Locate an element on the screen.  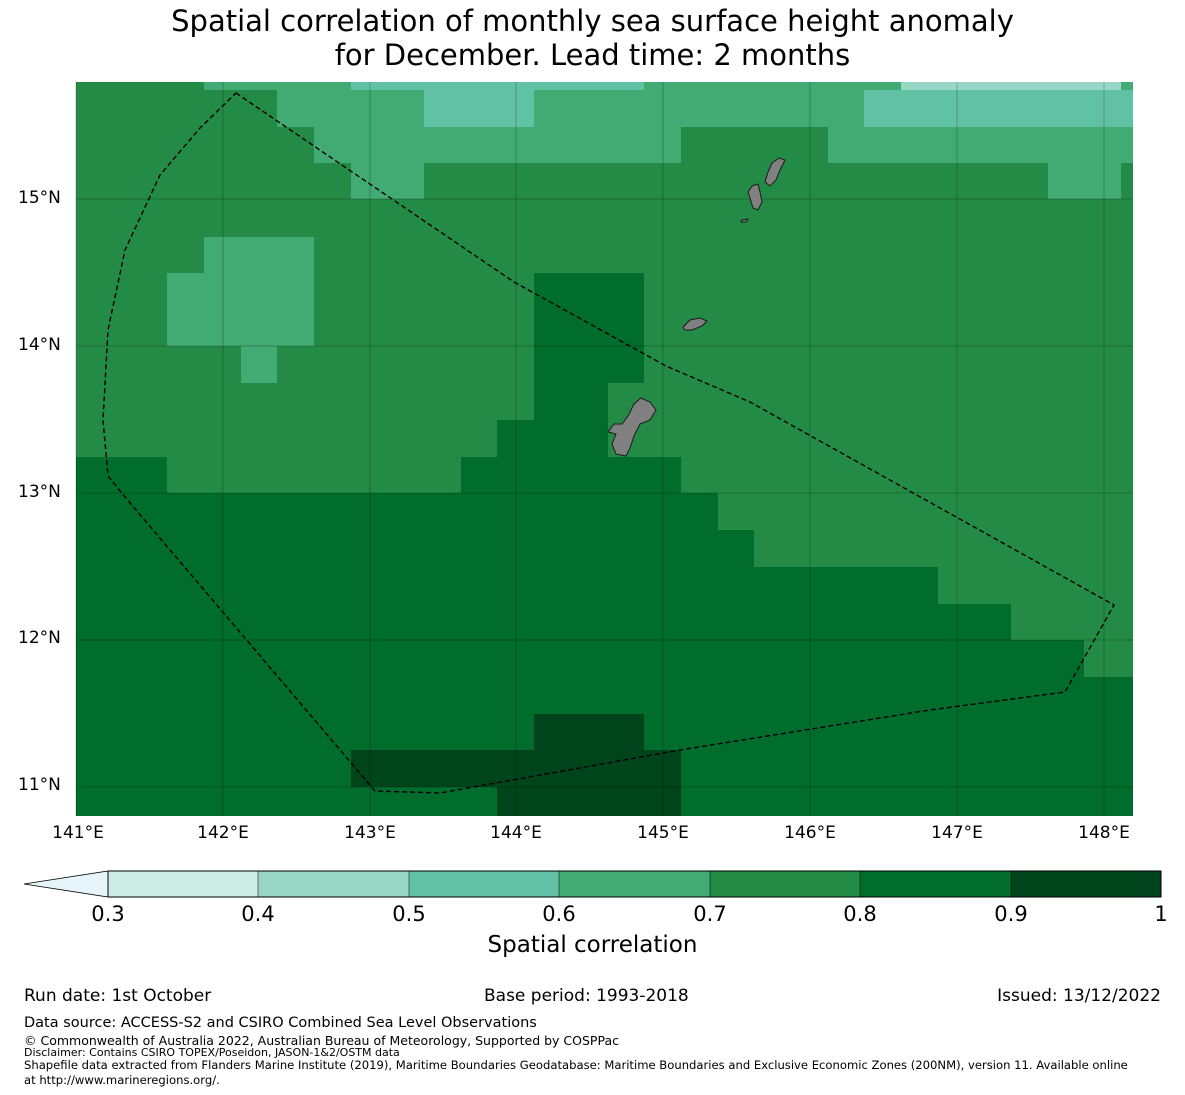
colorbar-tick-0.9: 0.9 is located at coordinates (1011, 914).